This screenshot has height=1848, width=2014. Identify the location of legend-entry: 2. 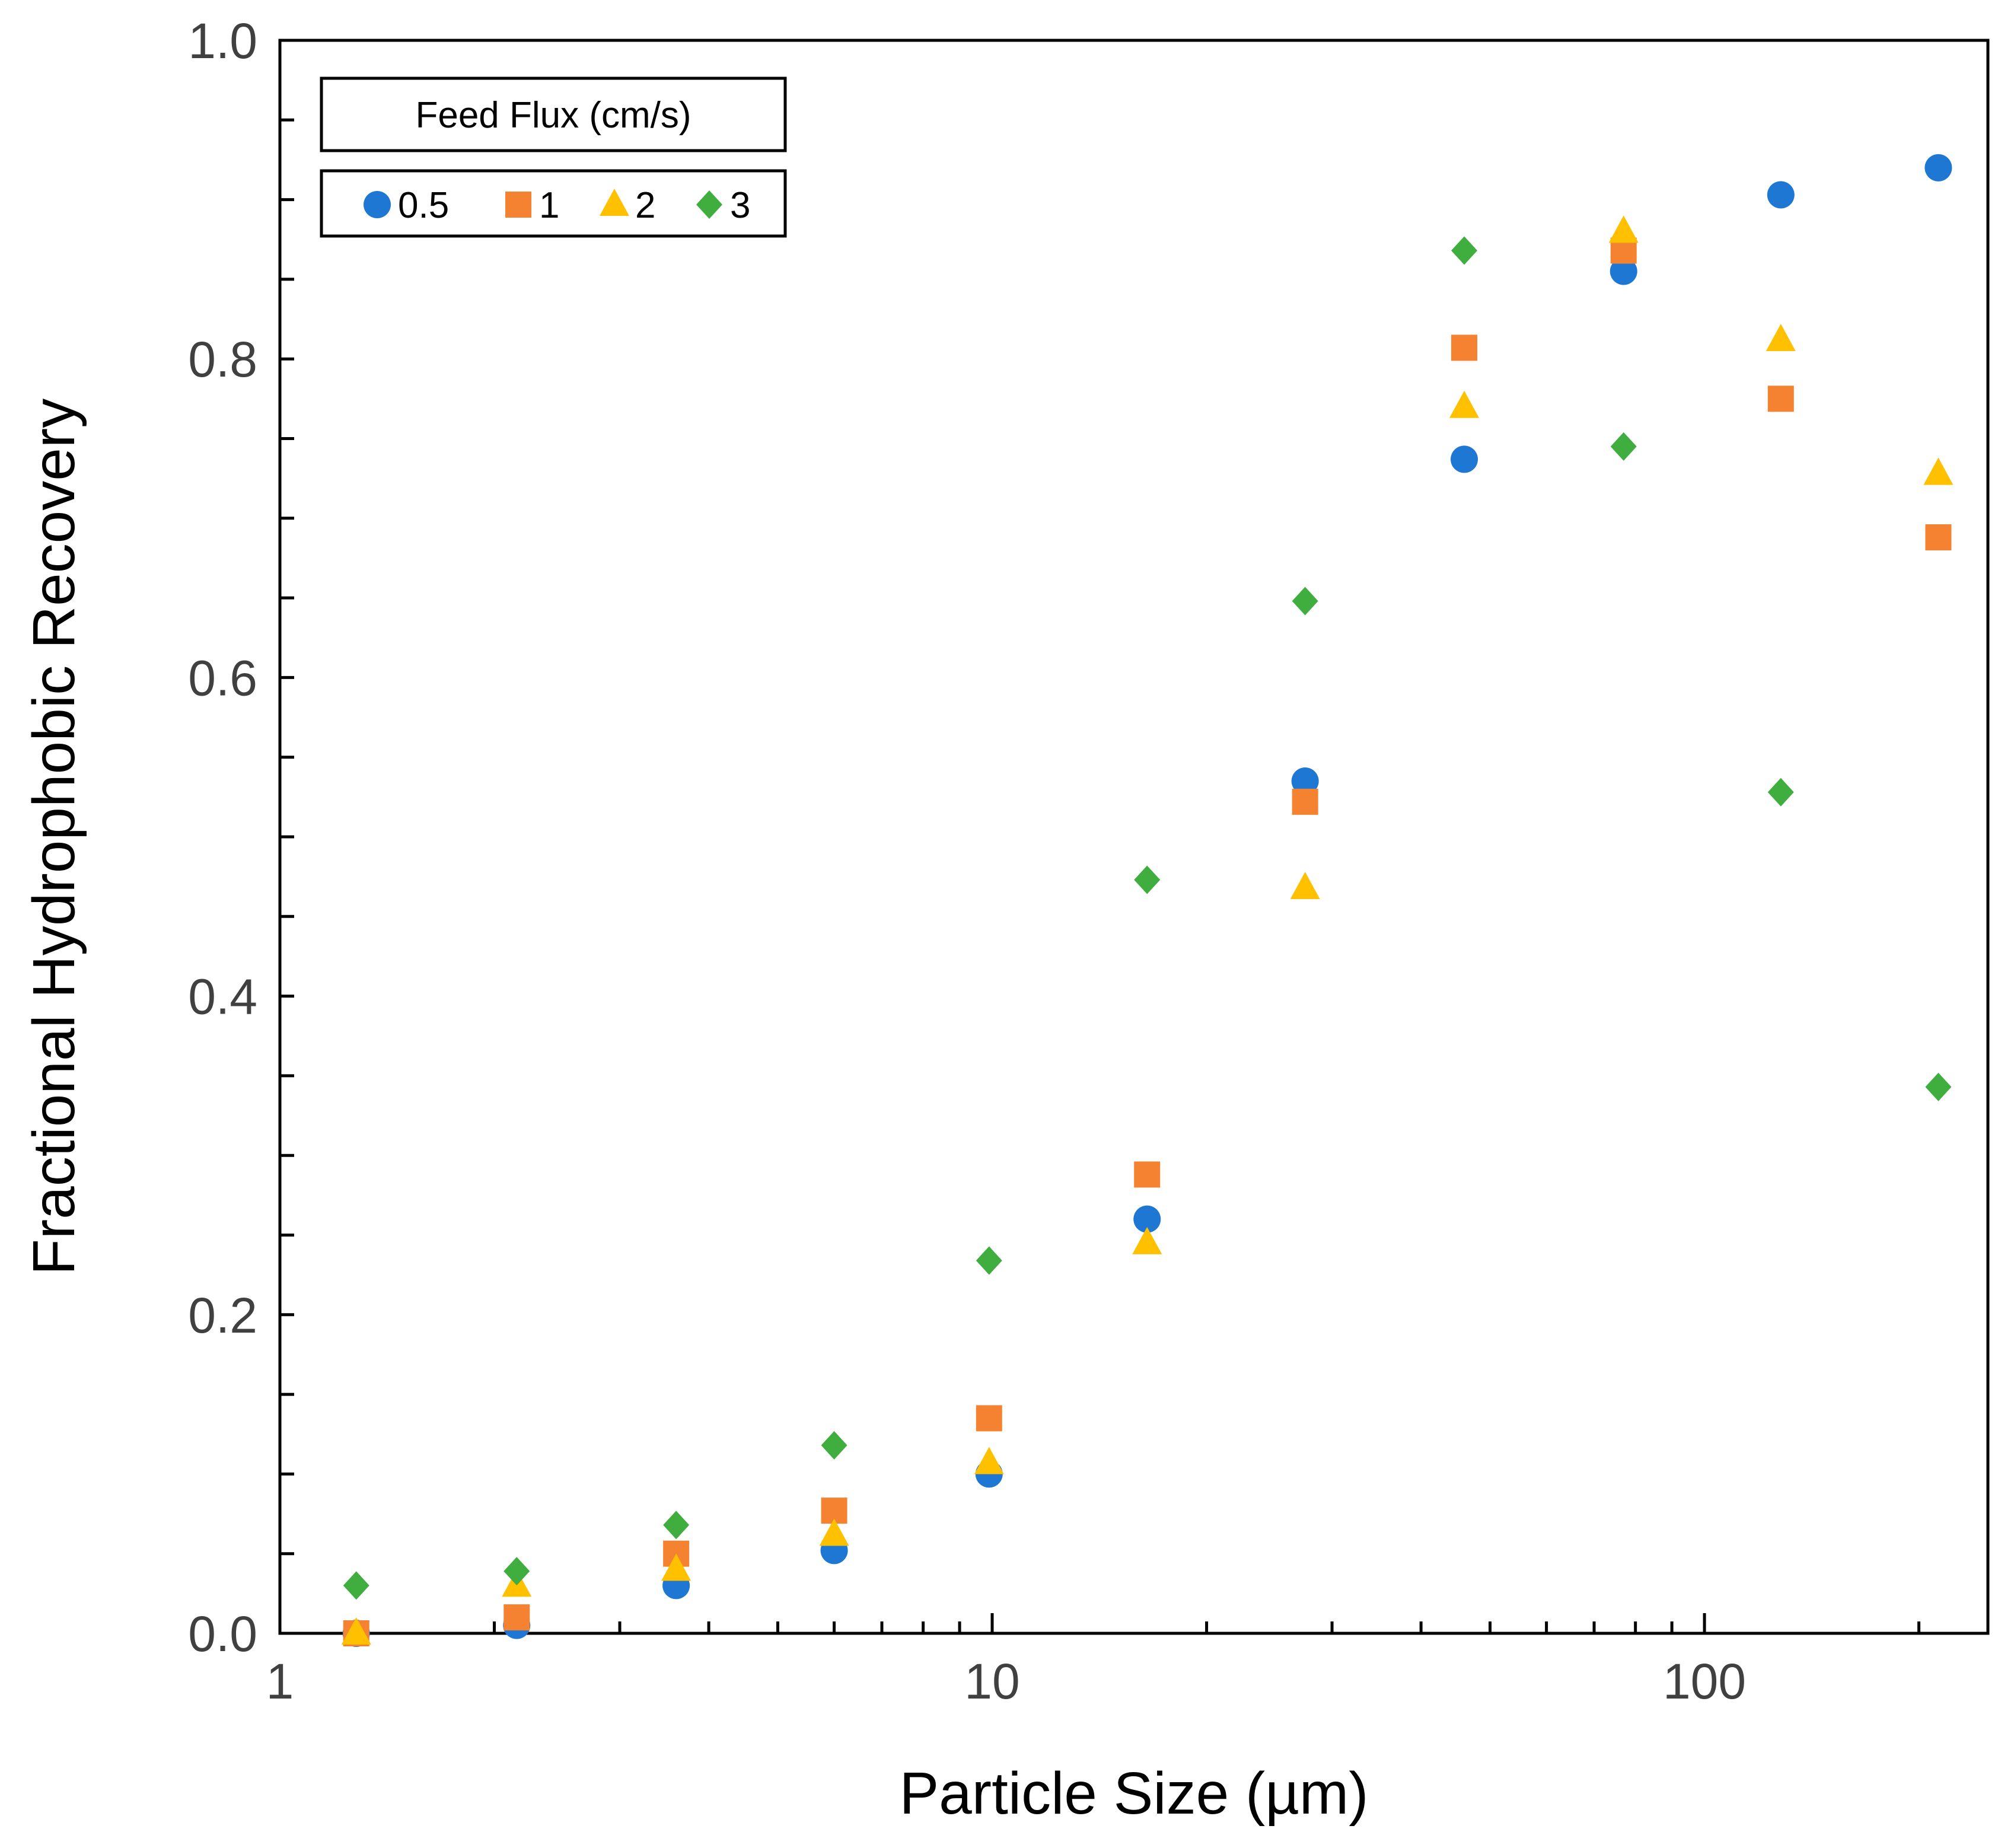
(627, 205).